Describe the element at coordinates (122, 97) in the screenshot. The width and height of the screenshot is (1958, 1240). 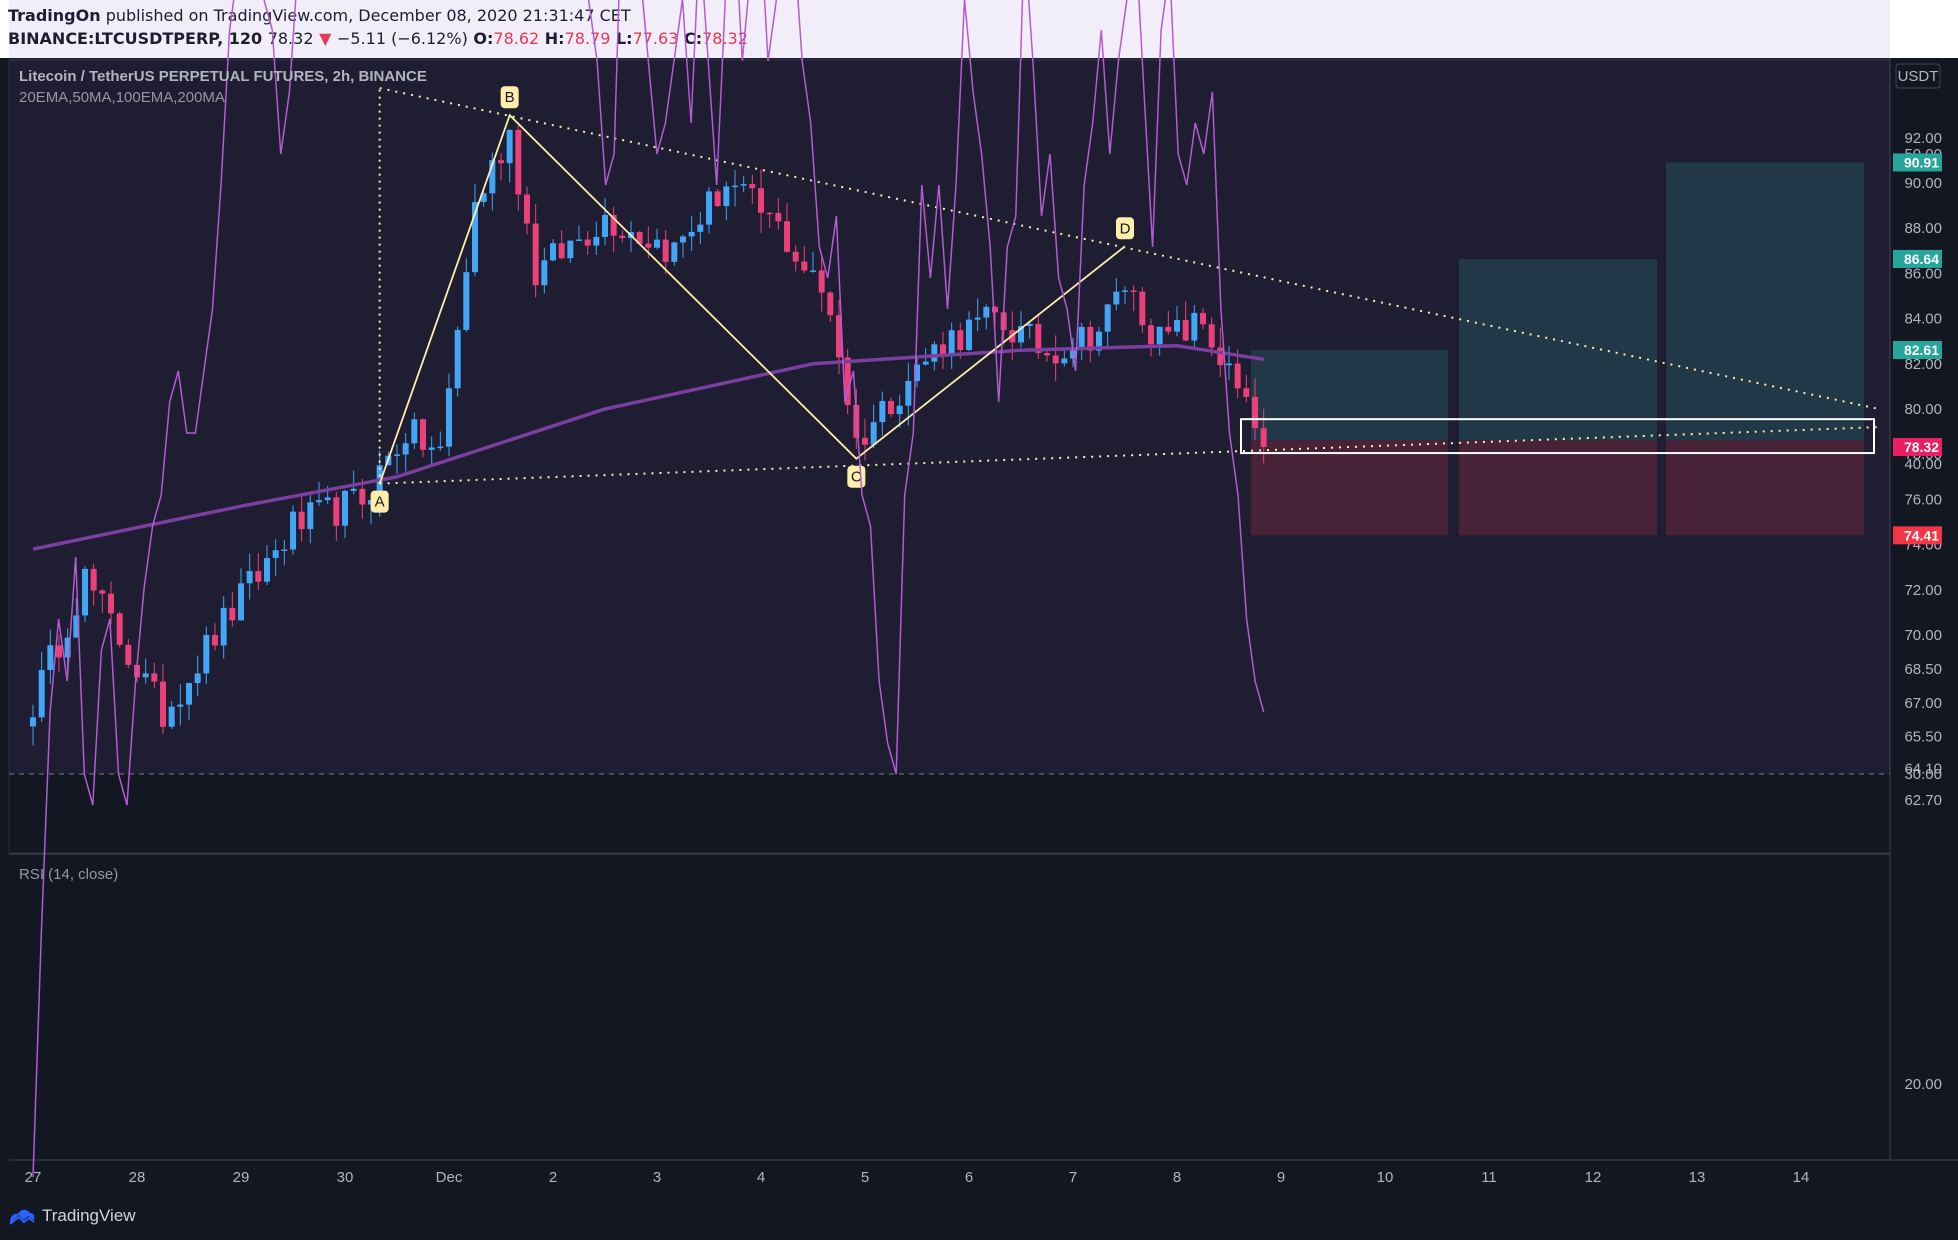
I see `chart-legend-indicators: 20EMA,50MA,100EMA,200MA` at that location.